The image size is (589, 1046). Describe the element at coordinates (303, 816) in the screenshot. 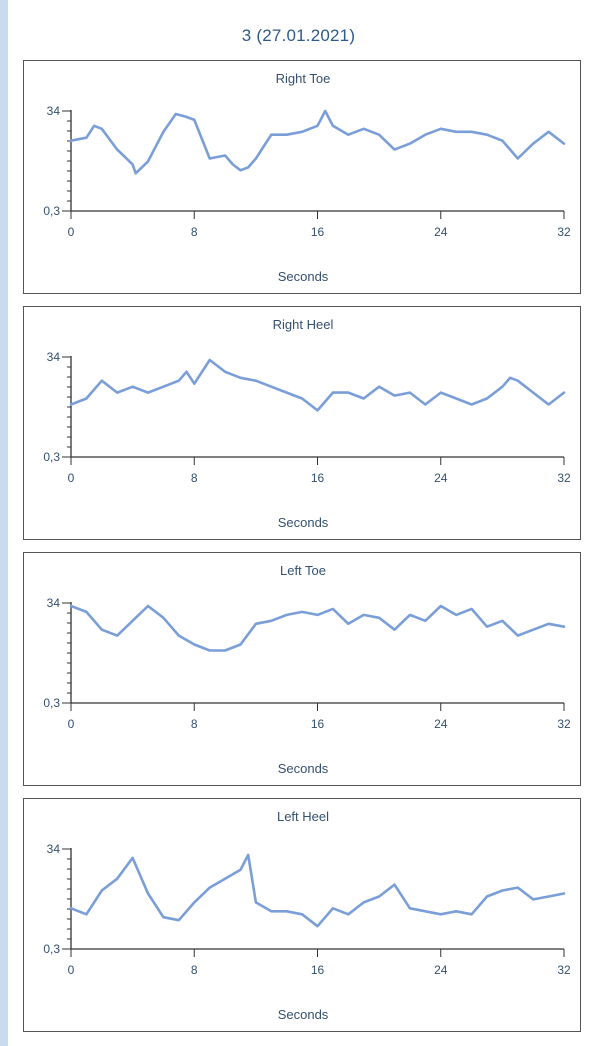

I see `chart-title: Left Heel` at that location.